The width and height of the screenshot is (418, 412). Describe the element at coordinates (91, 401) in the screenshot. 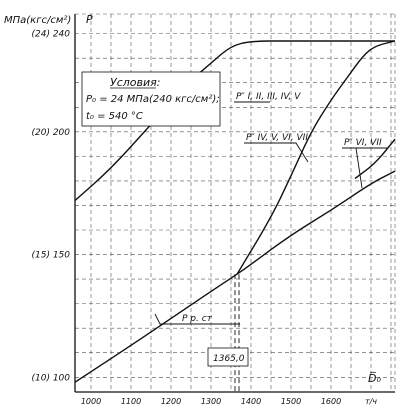

I see `x-tick-label: 1000` at that location.